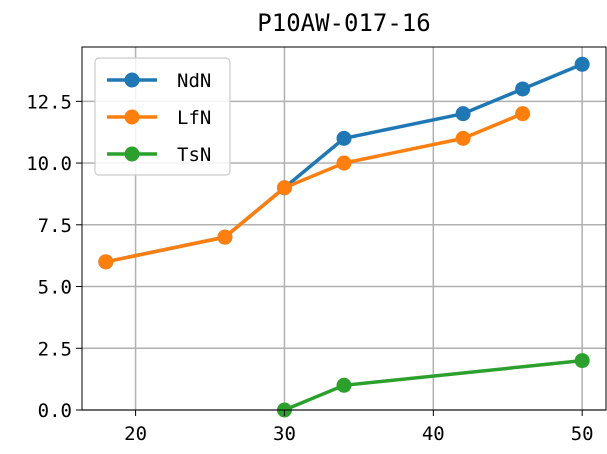 This screenshot has height=454, width=607. What do you see at coordinates (55, 226) in the screenshot?
I see `y-tick-label: 7.5` at bounding box center [55, 226].